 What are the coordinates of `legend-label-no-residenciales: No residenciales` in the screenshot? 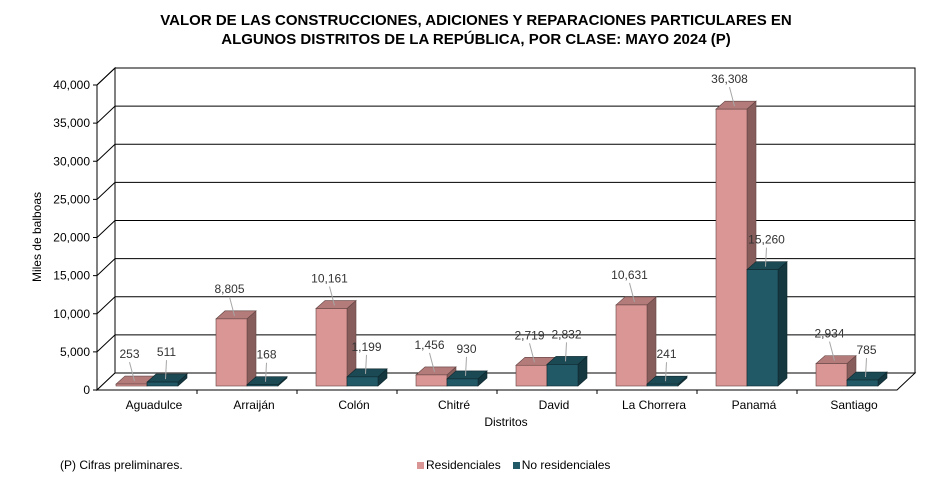 It's located at (566, 465).